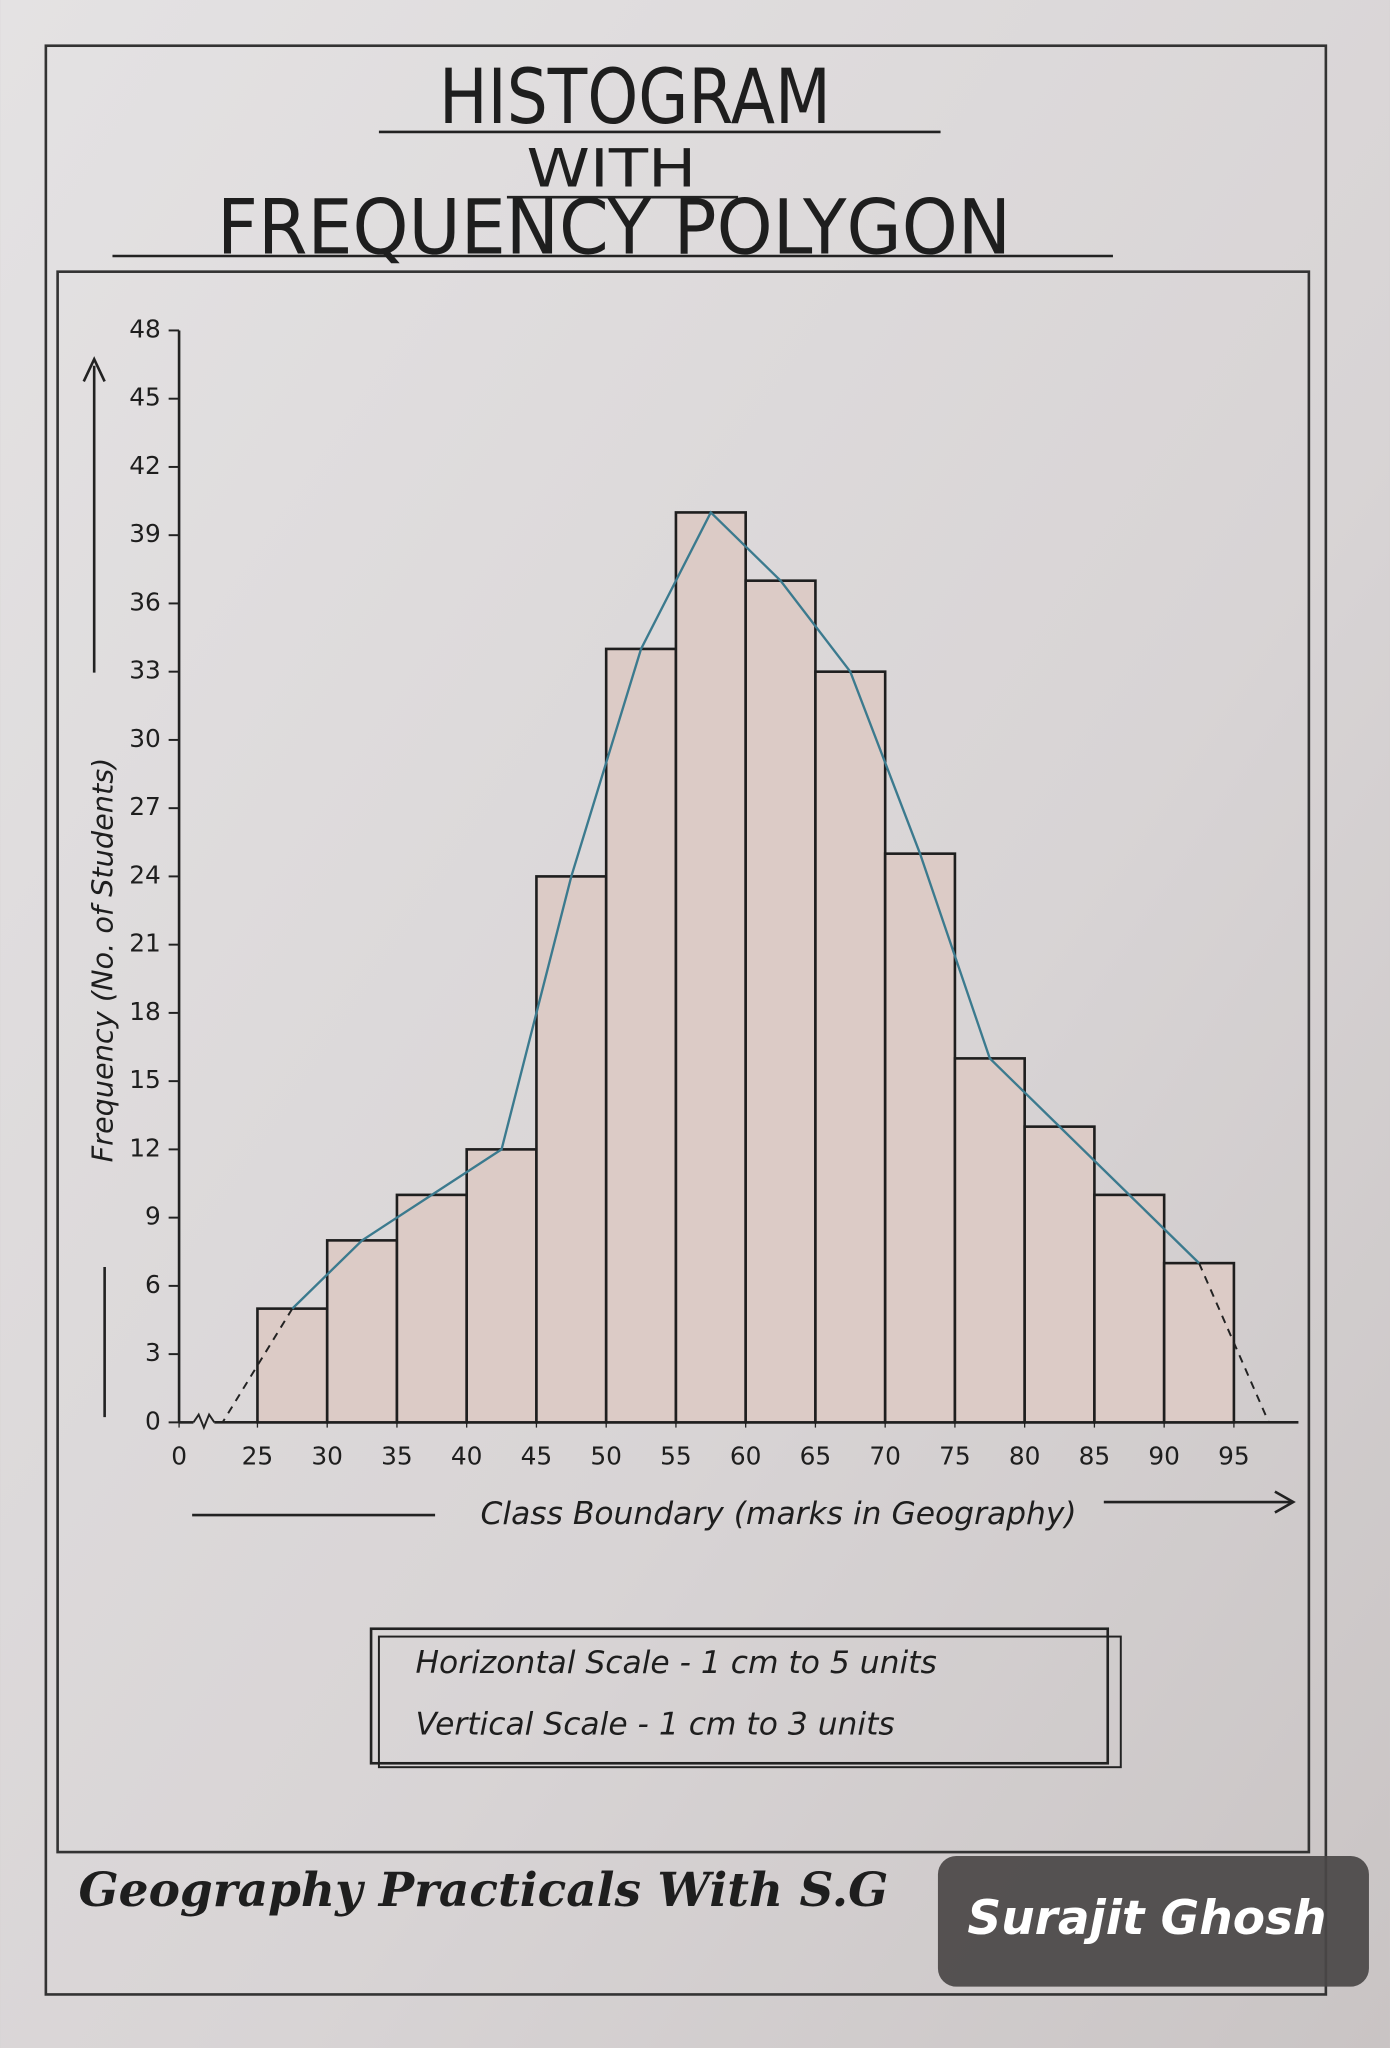 This screenshot has height=2048, width=1390. What do you see at coordinates (145, 943) in the screenshot?
I see `y-tick-label: 21` at bounding box center [145, 943].